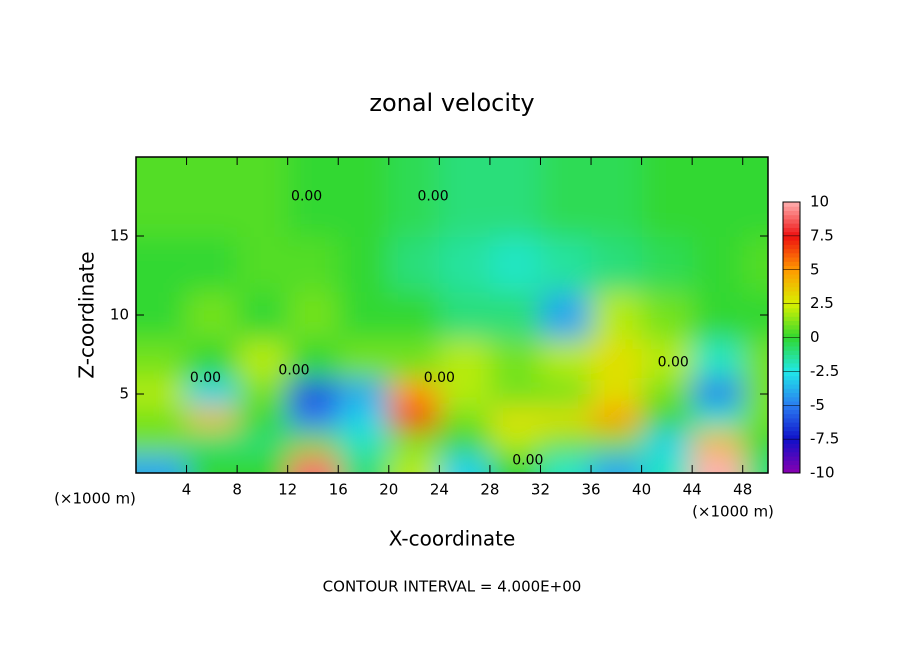 This screenshot has height=654, width=904. I want to click on colorbar-tick-label: -10, so click(822, 473).